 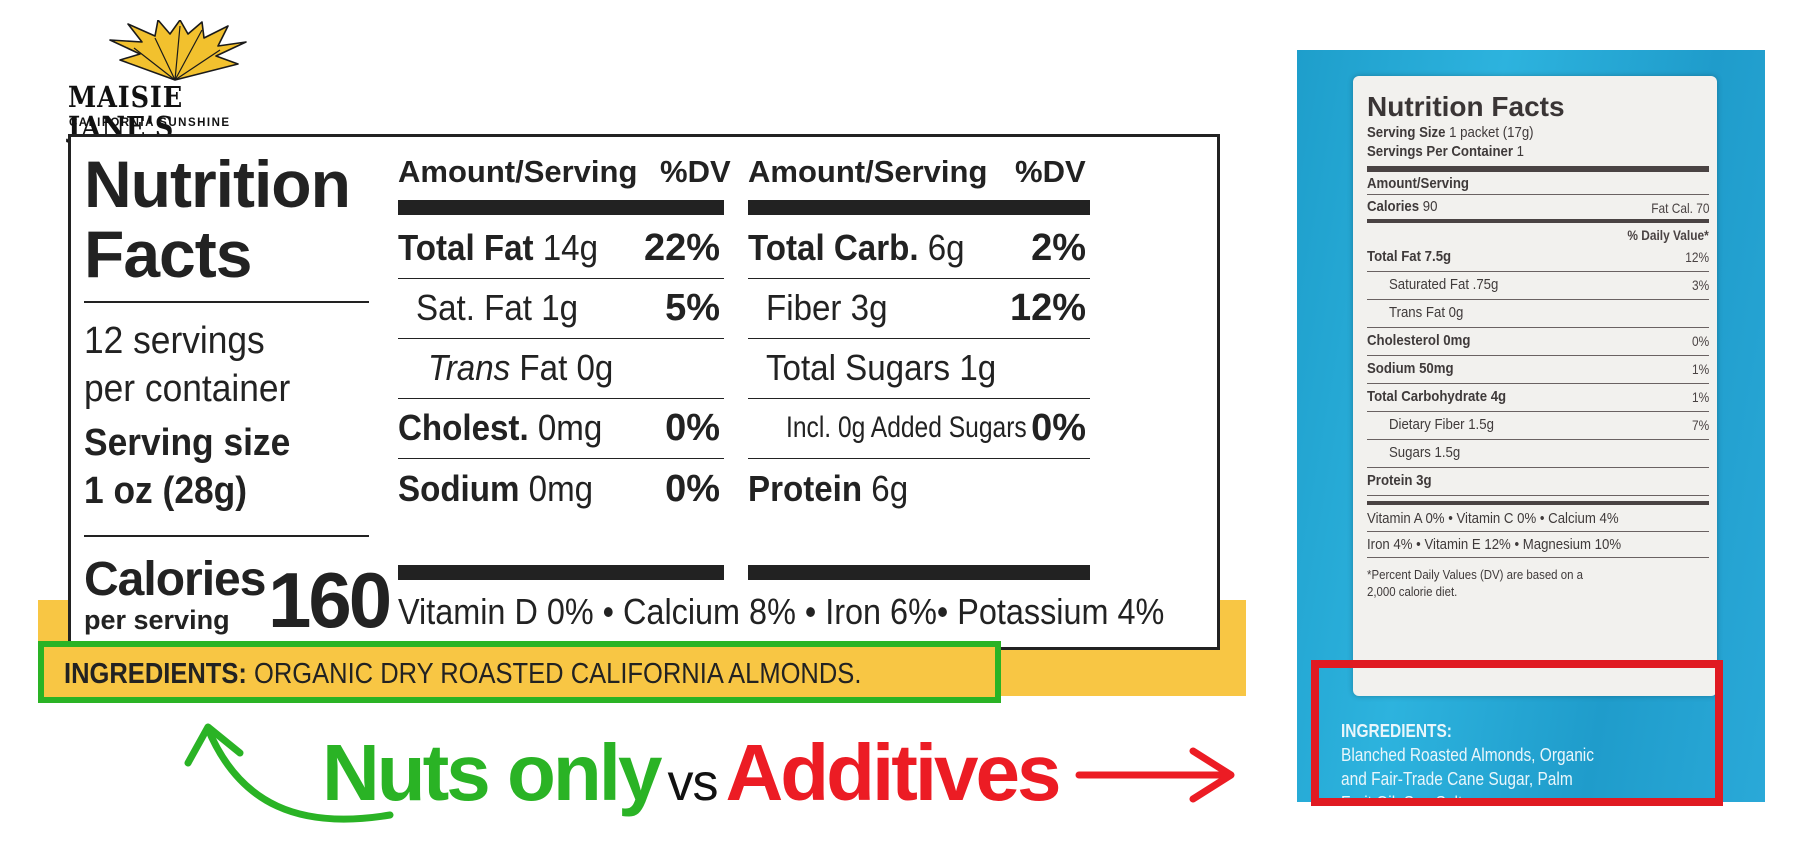 I want to click on nutrient-row-fiber: Fiber 3g 12%, so click(x=919, y=309).